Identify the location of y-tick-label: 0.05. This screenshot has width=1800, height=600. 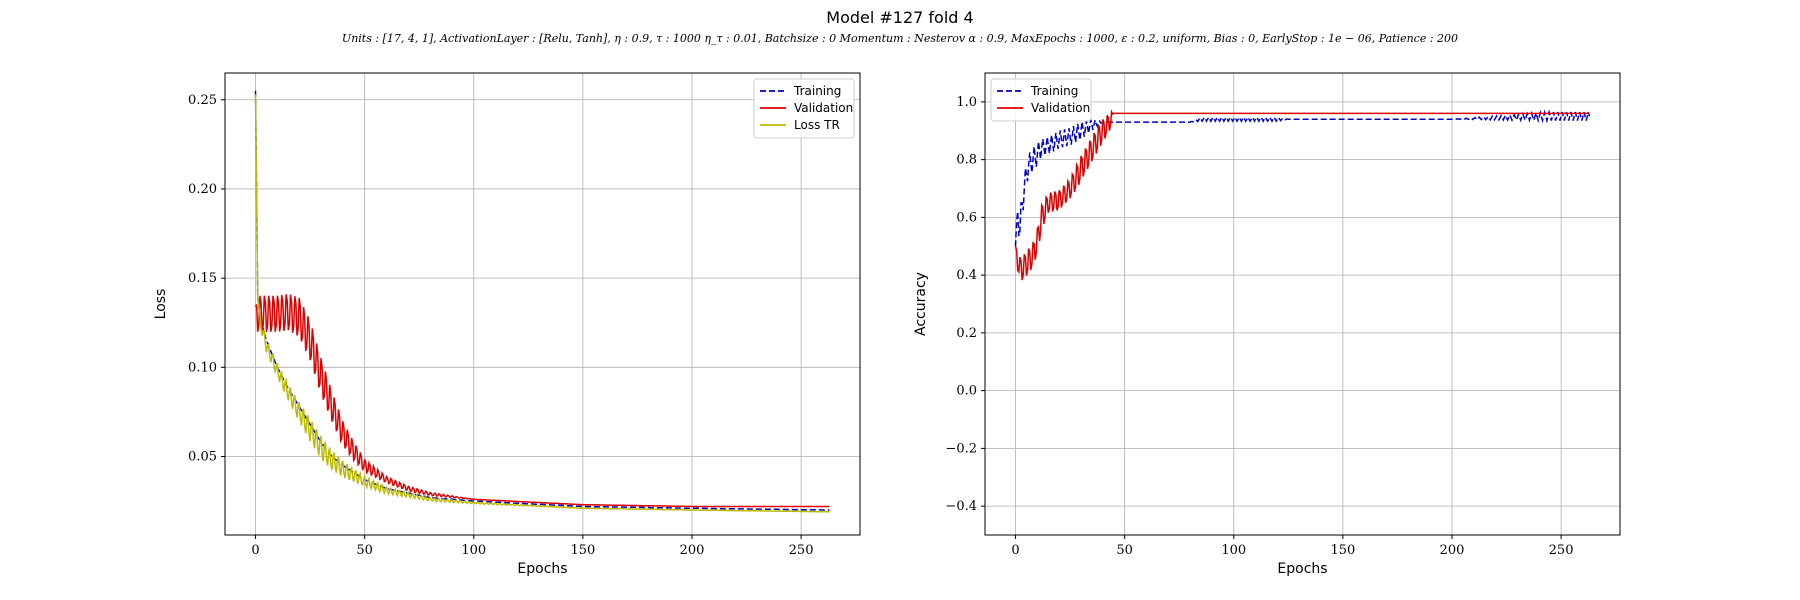
(202, 457).